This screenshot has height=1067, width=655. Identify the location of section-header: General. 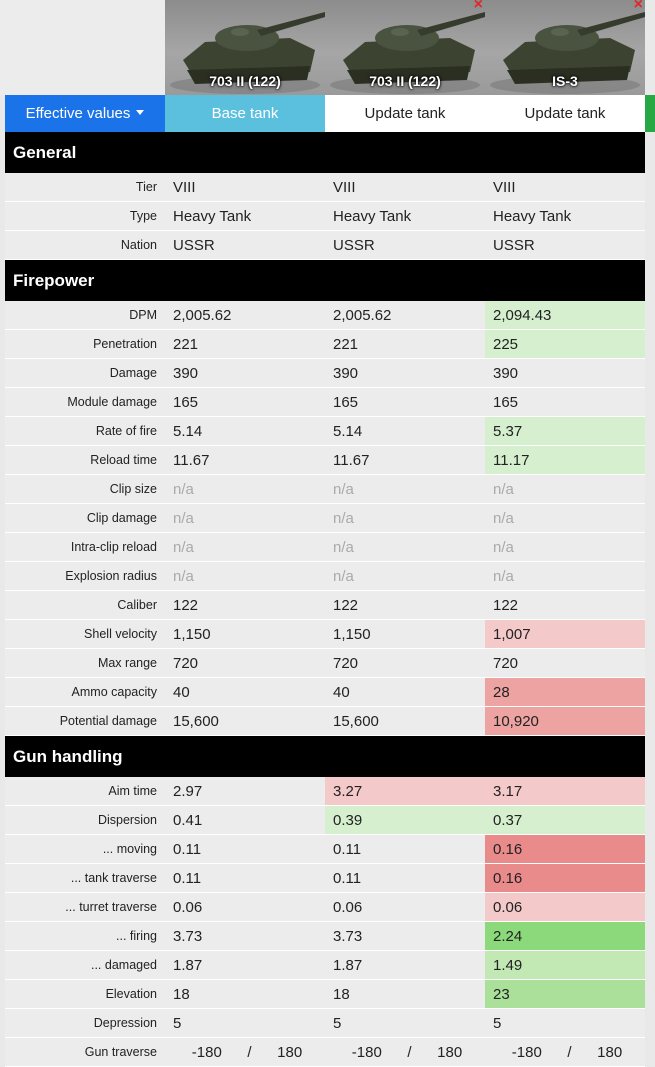
(325, 152).